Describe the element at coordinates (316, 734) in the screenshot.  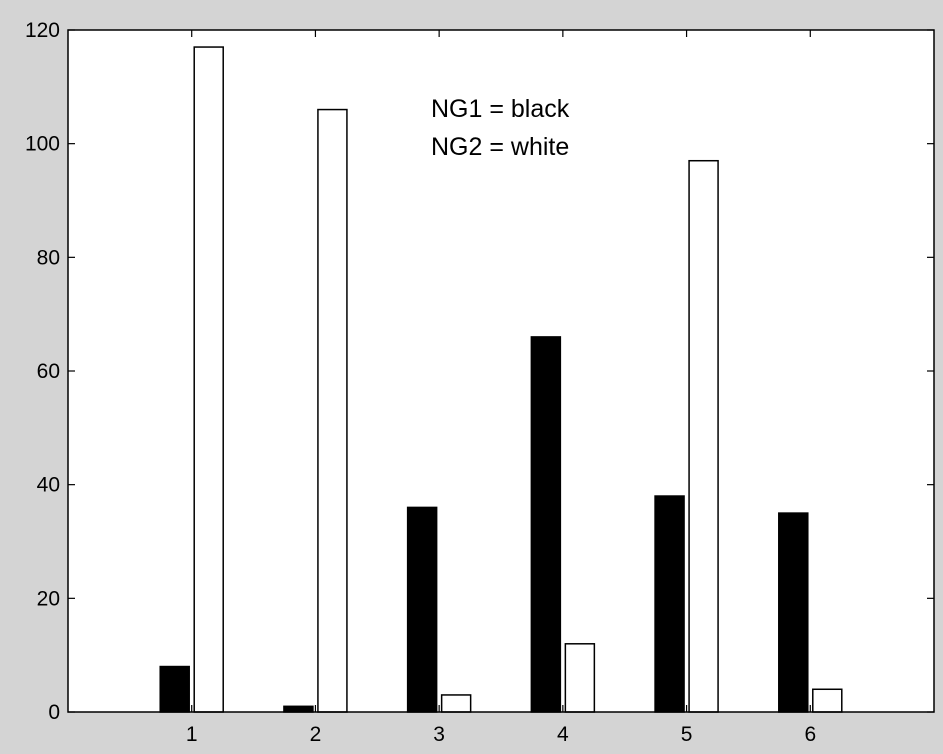
I see `x-tick-label-2: 2` at that location.